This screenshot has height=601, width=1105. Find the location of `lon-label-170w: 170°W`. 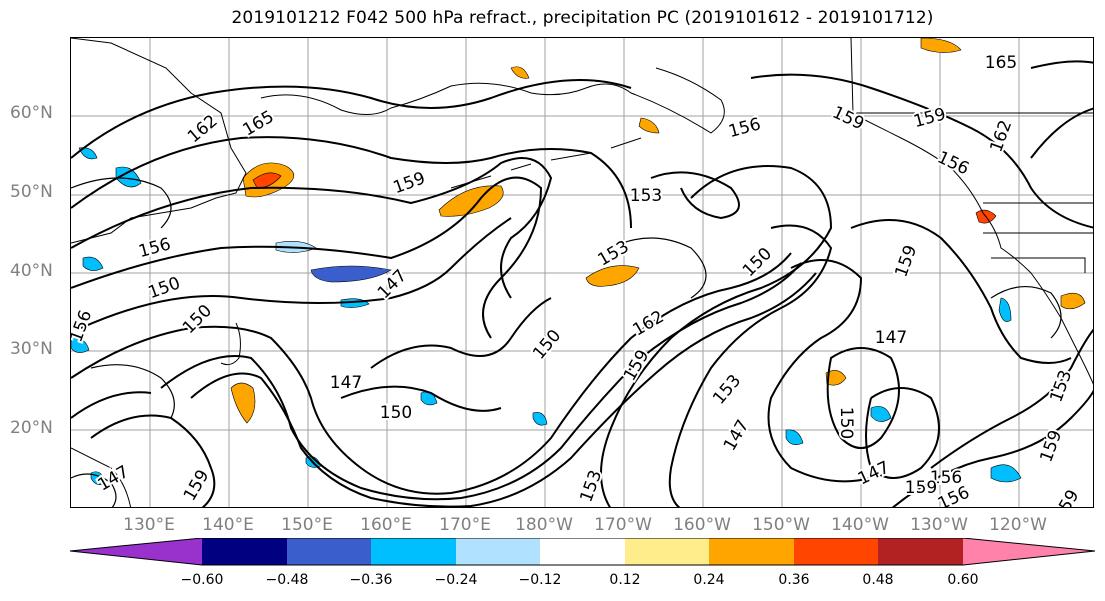

lon-label-170w: 170°W is located at coordinates (623, 525).